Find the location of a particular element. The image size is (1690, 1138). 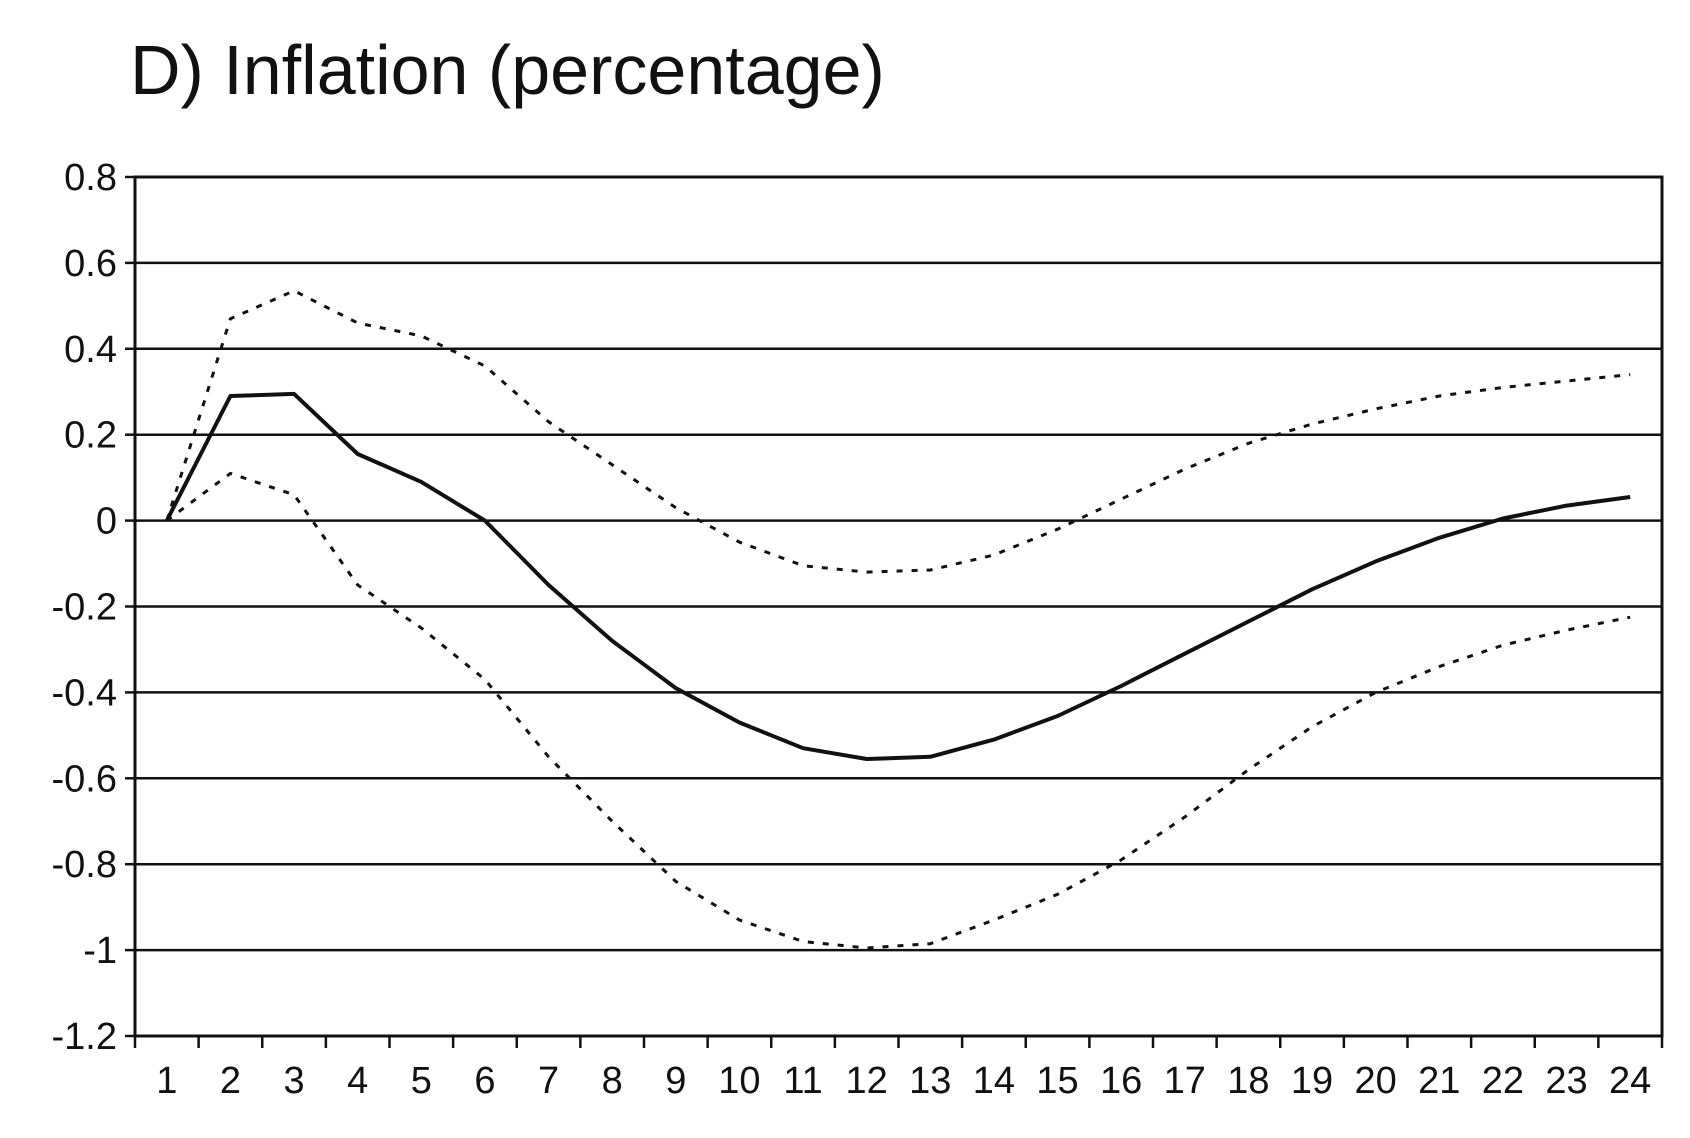

x-tick-label: 7 is located at coordinates (548, 1081).